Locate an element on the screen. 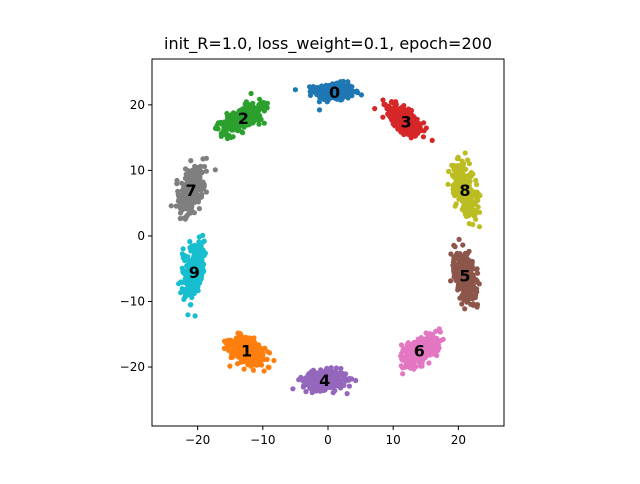  chart-title: init_R=1.0, loss_weight=0.1, epoch=200 is located at coordinates (328, 44).